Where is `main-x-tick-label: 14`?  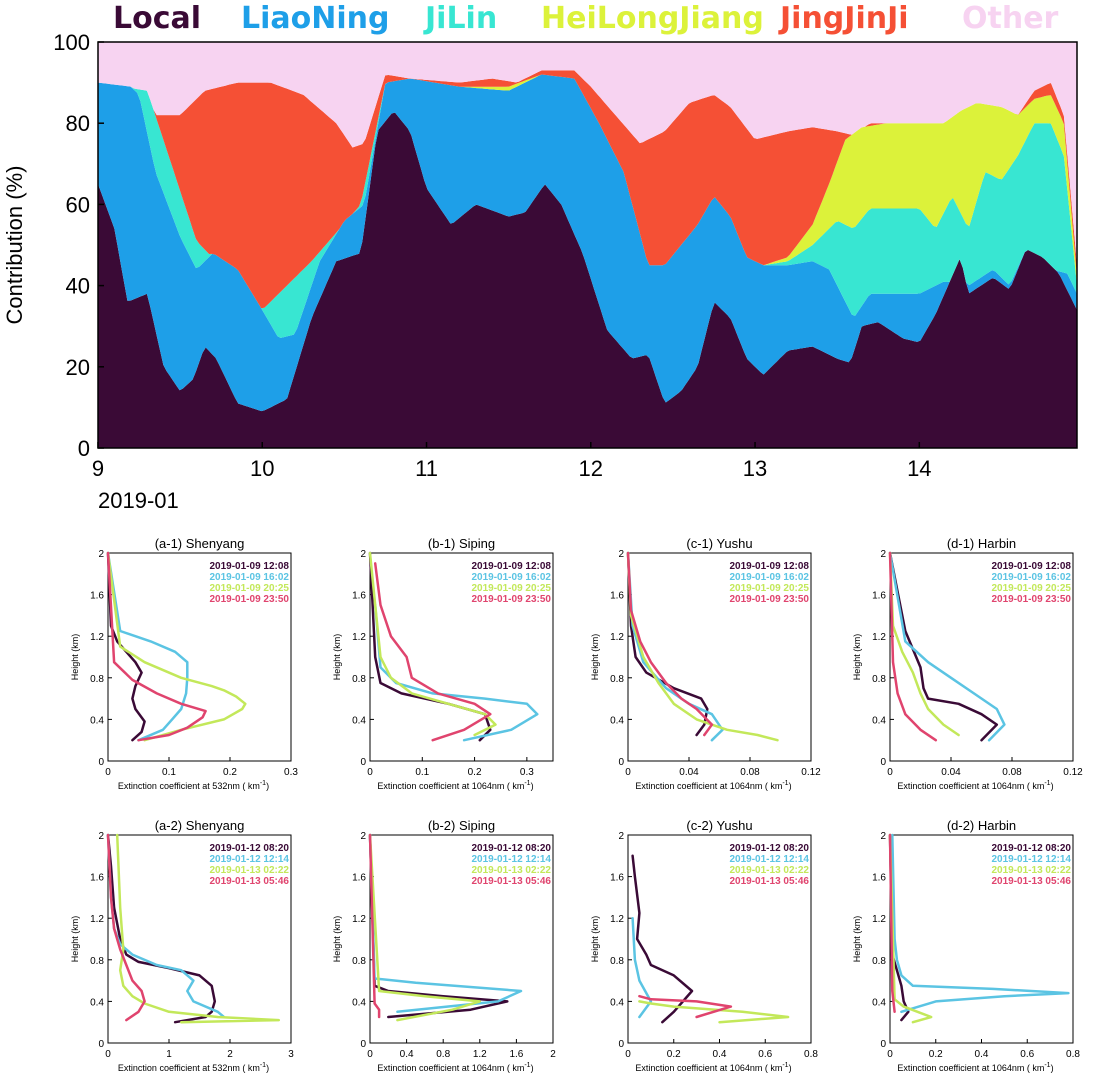 main-x-tick-label: 14 is located at coordinates (919, 468).